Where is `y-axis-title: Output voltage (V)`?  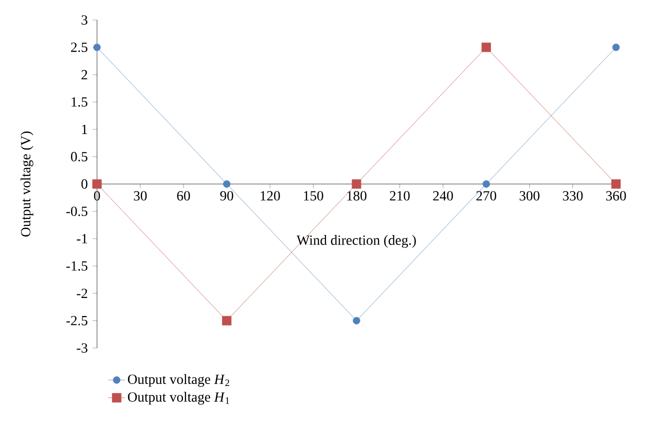
y-axis-title: Output voltage (V) is located at coordinates (27, 184).